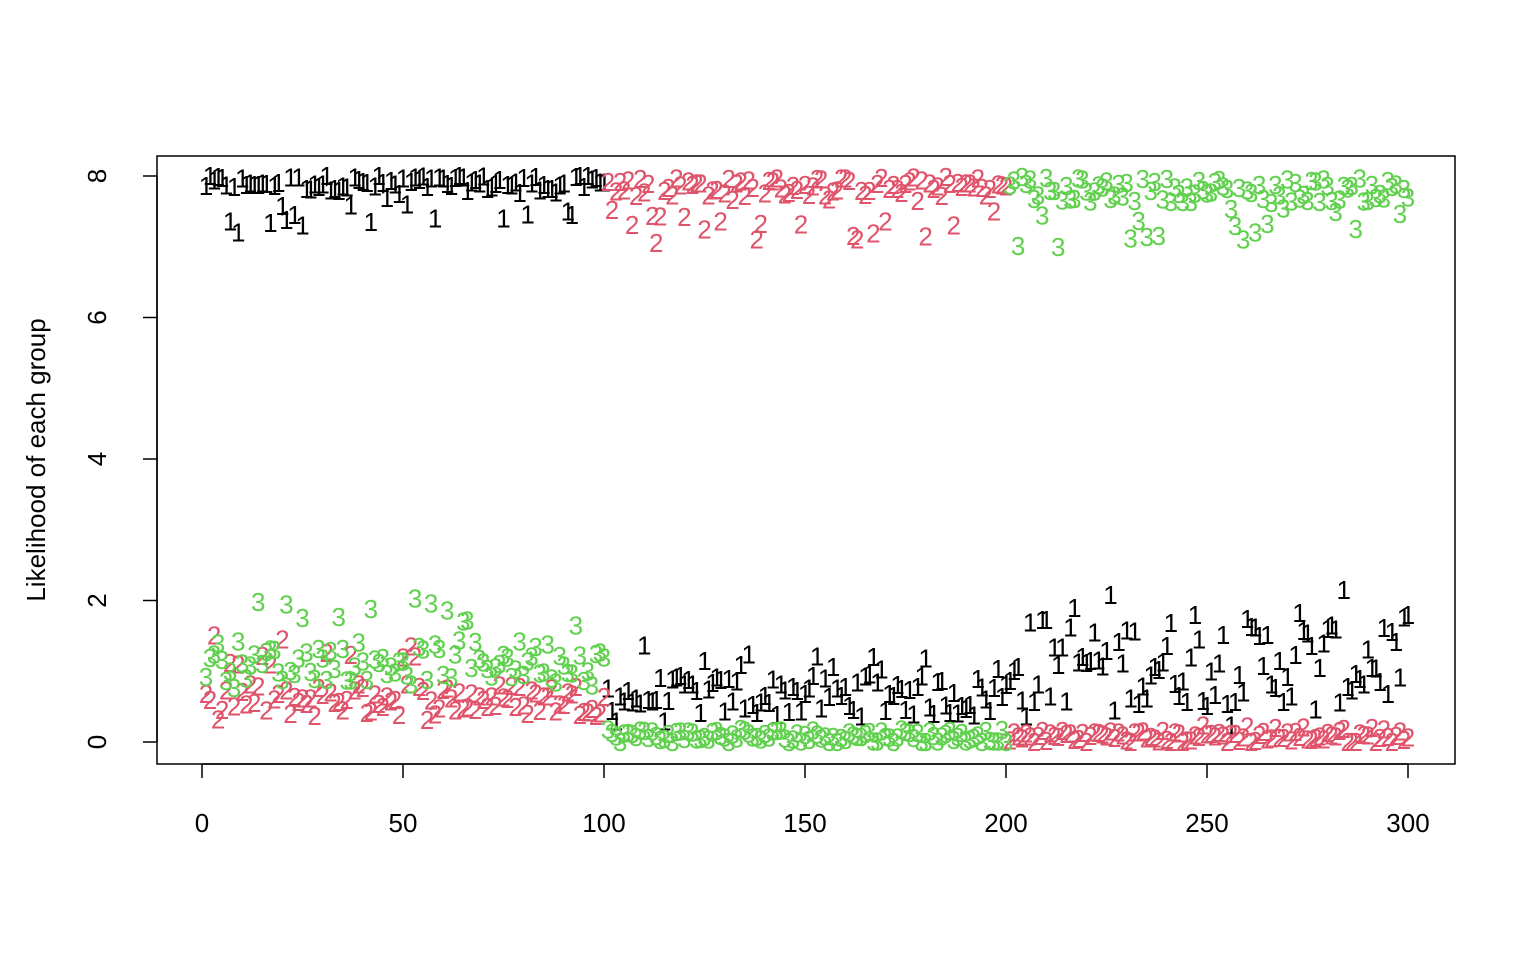  I want to click on x-axis: 0 50 100 150 200 250 300, so click(812, 800).